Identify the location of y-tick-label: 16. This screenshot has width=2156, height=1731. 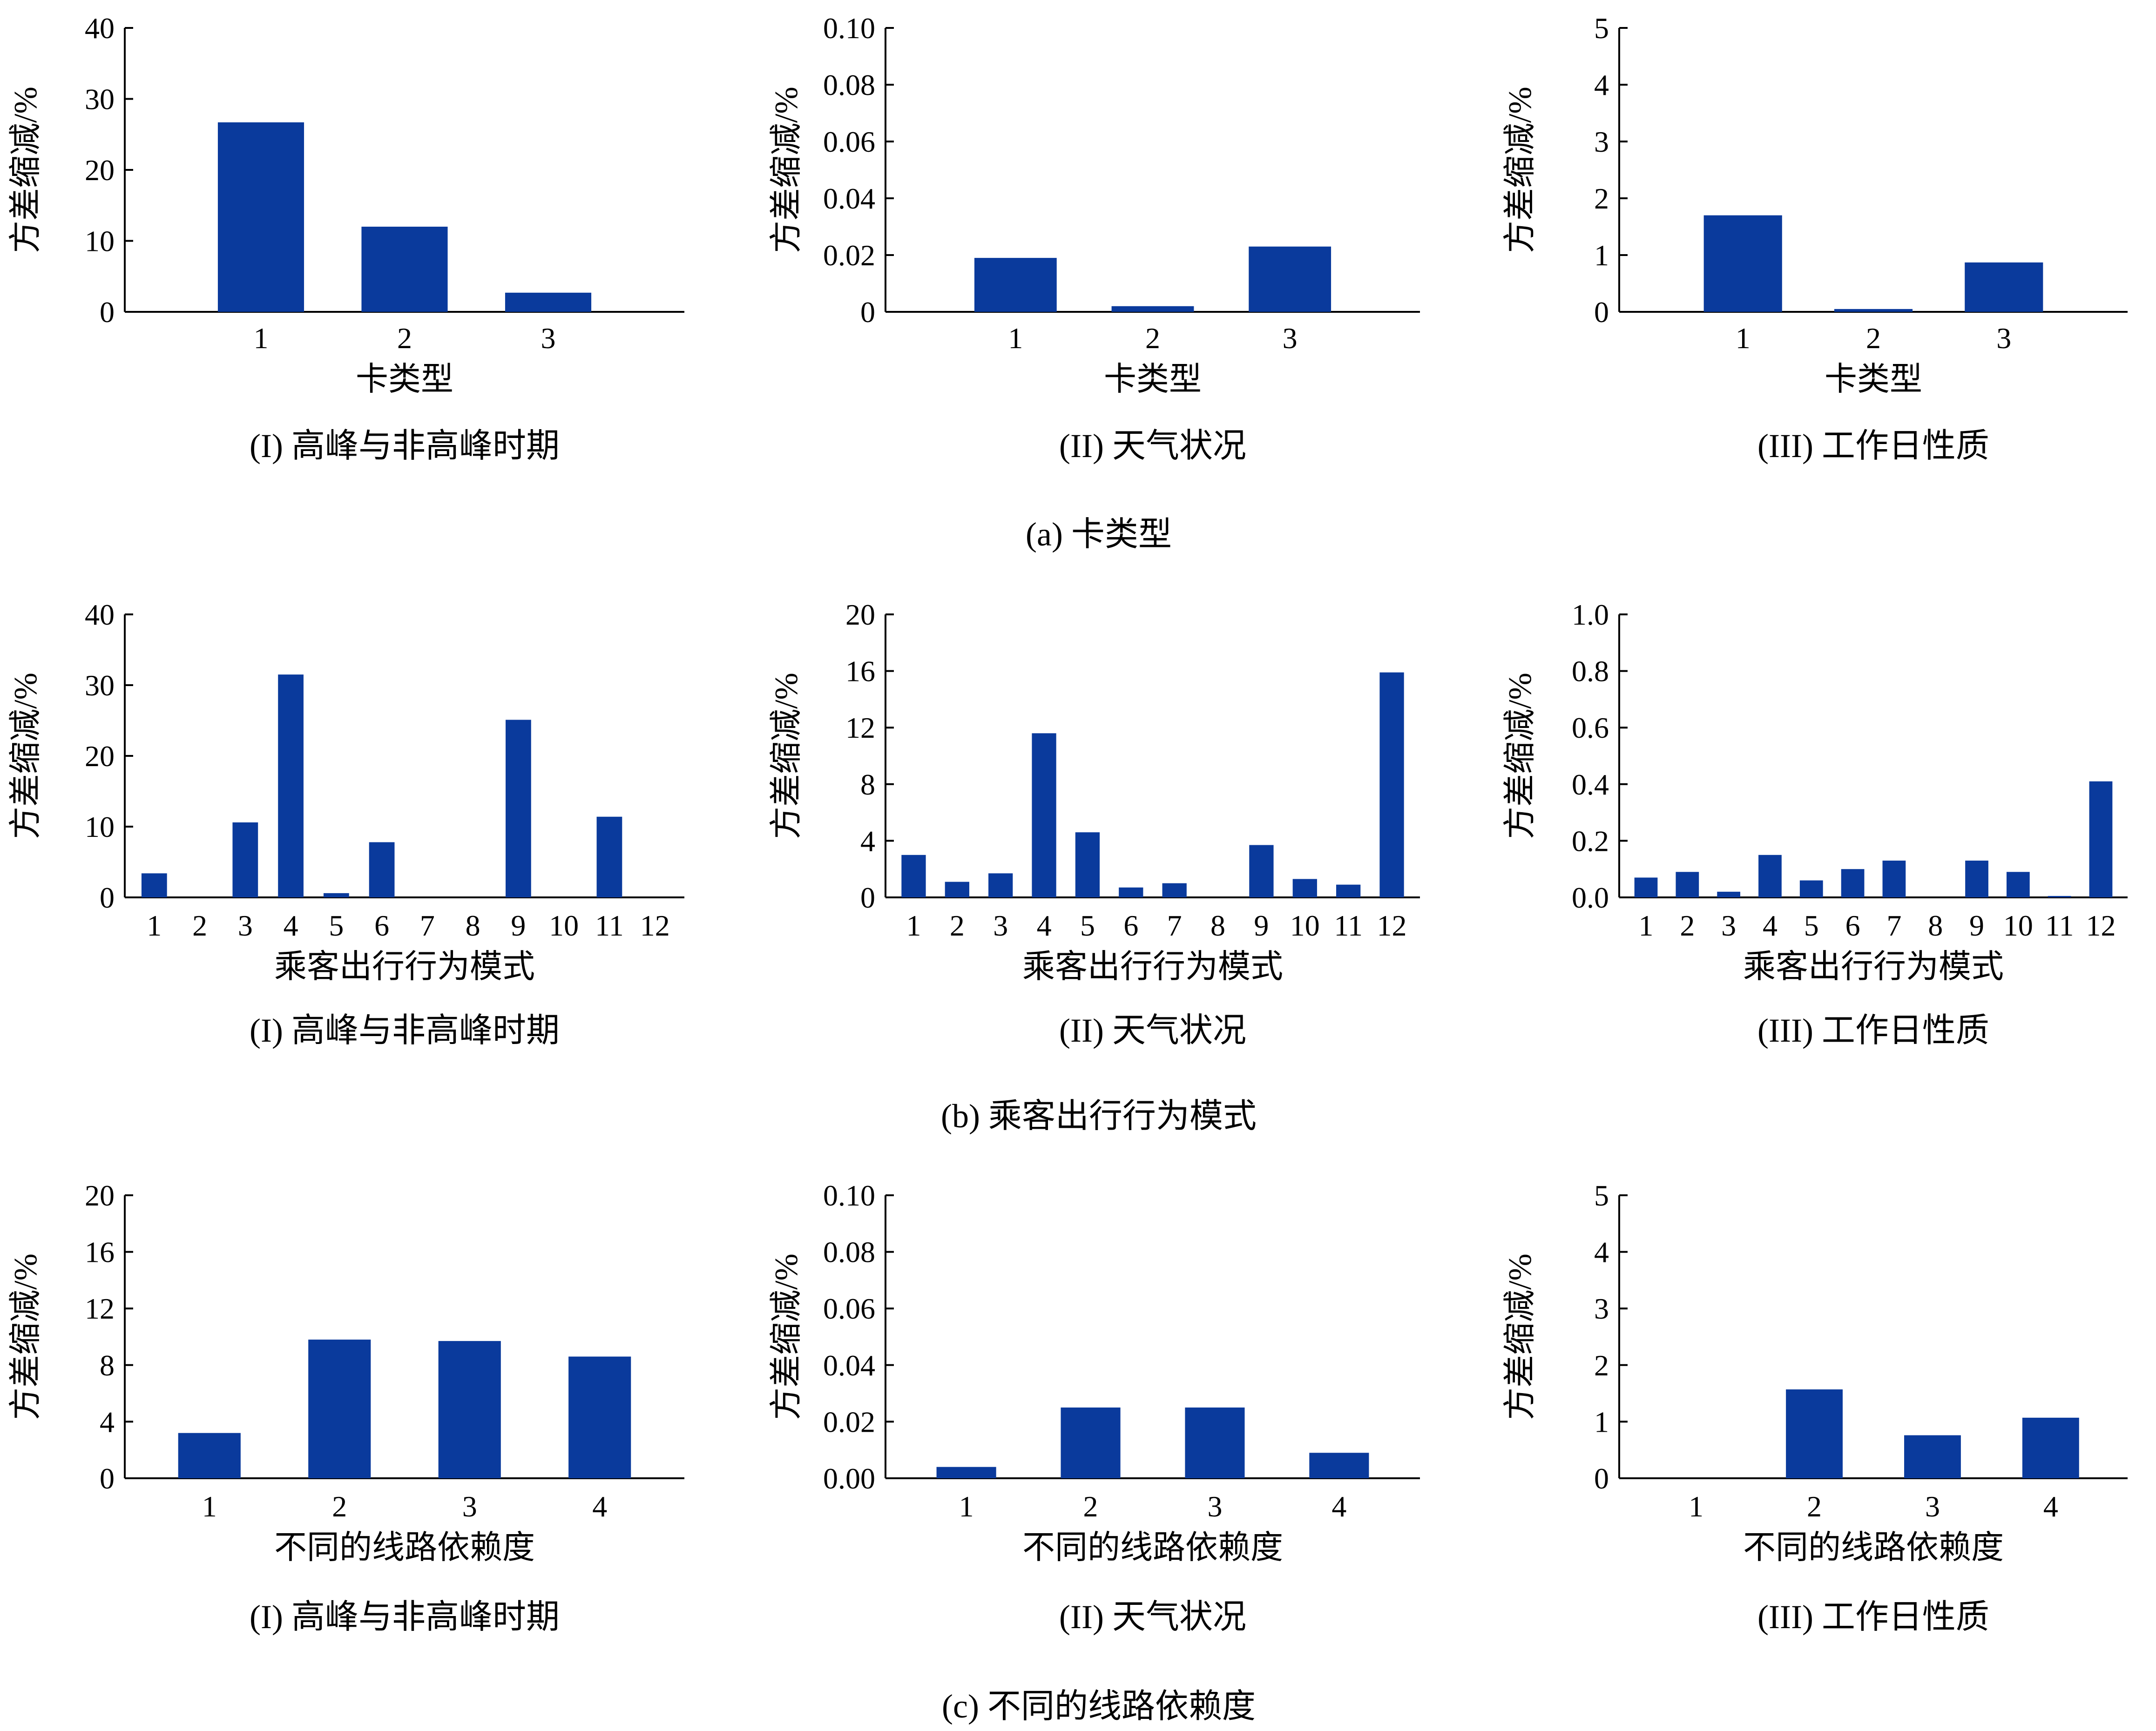
(860, 671).